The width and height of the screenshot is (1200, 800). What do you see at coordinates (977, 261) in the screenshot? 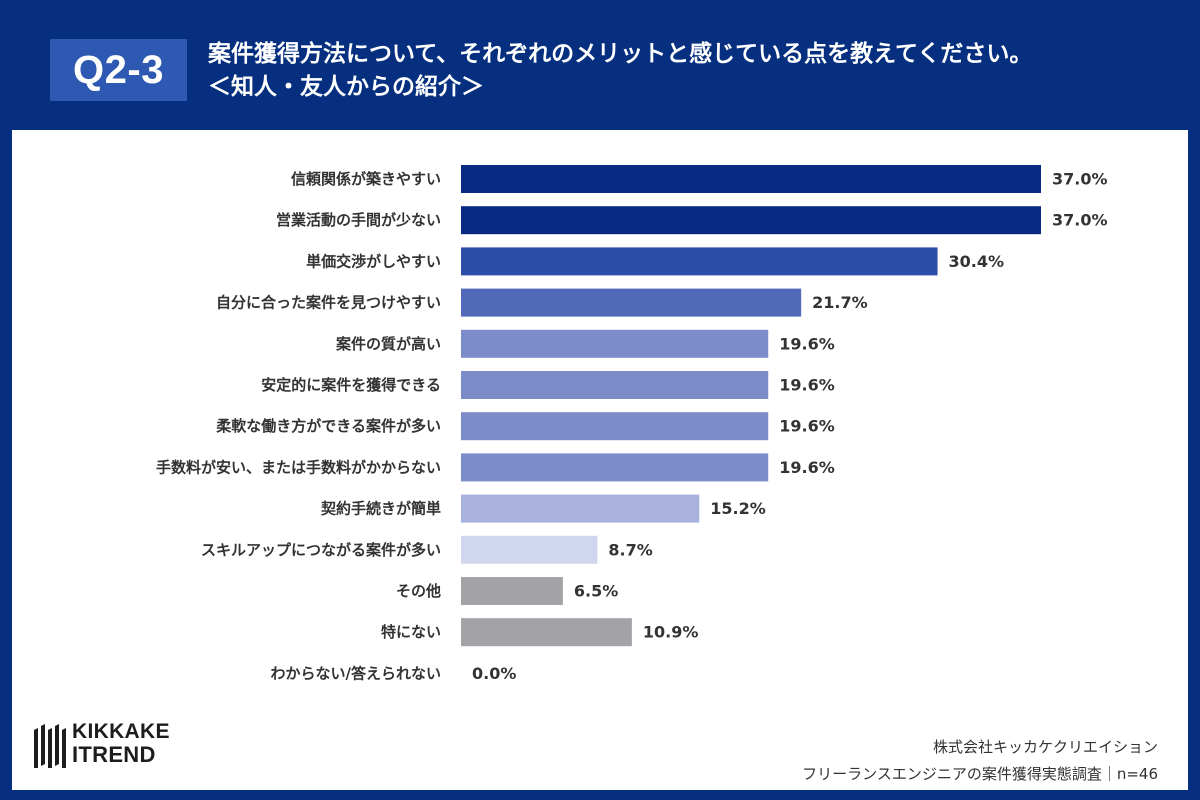
I see `value-label: 30.4%` at bounding box center [977, 261].